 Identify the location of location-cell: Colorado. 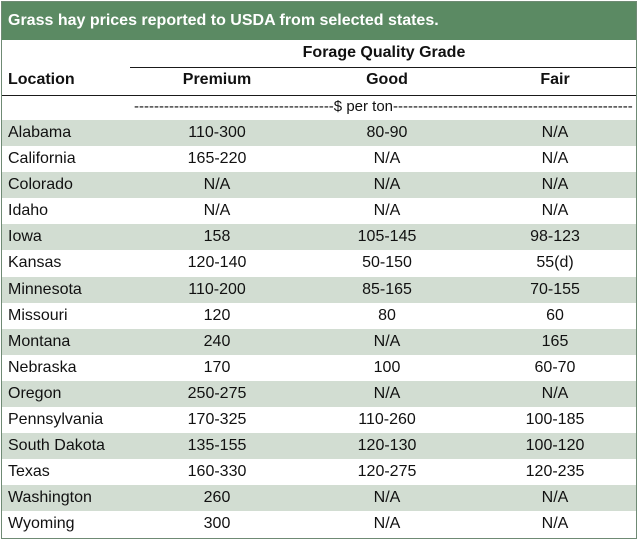
(40, 185).